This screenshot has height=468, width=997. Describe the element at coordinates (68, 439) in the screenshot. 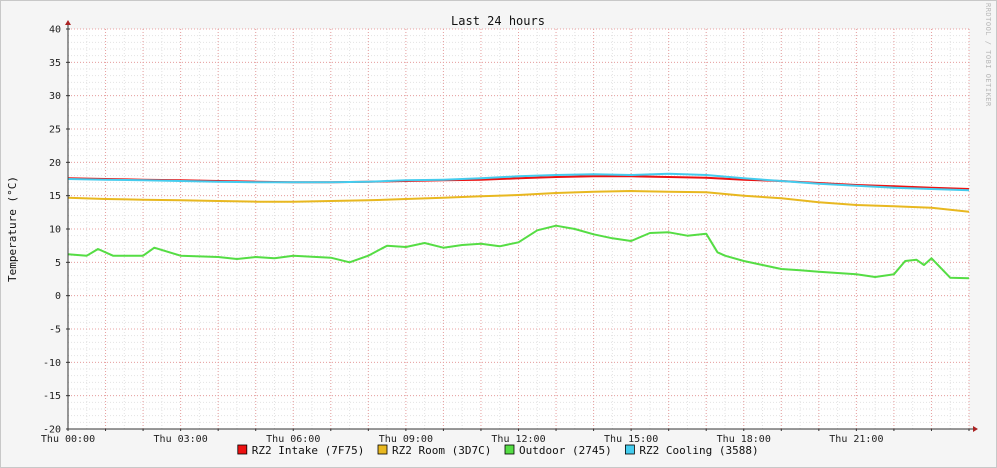

I see `x-tick-label: Thu 00:00` at that location.